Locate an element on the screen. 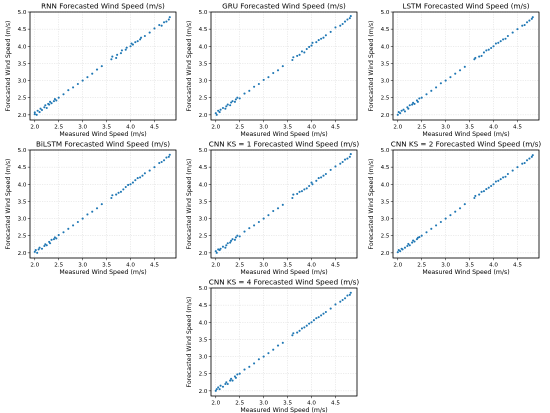  subplot-title: CNN KS = 1 Forecasted Wind Speed (m/s) is located at coordinates (284, 144).